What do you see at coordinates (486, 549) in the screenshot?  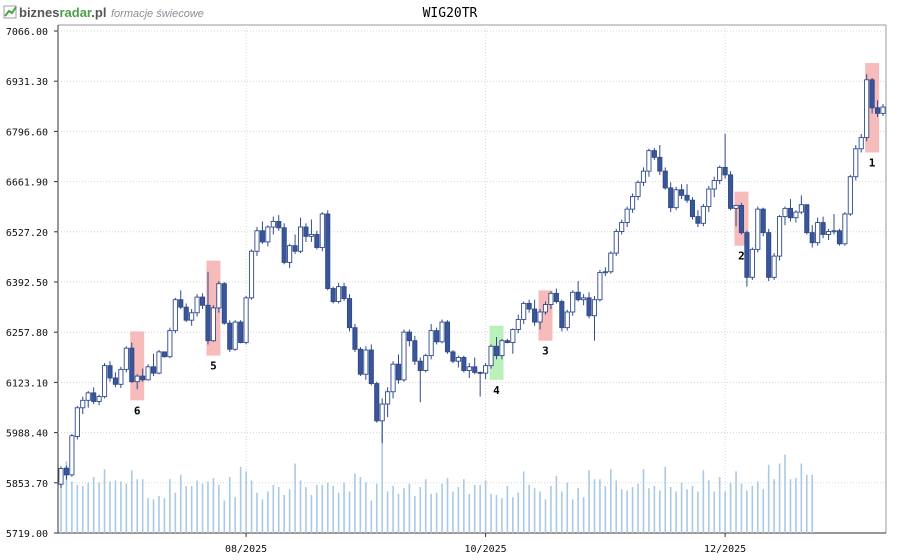 I see `x-tick-label: 10/2025` at bounding box center [486, 549].